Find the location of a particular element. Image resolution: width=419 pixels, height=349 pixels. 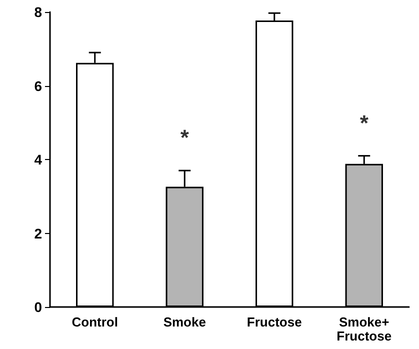

y-tick-label: 4 is located at coordinates (38, 160).